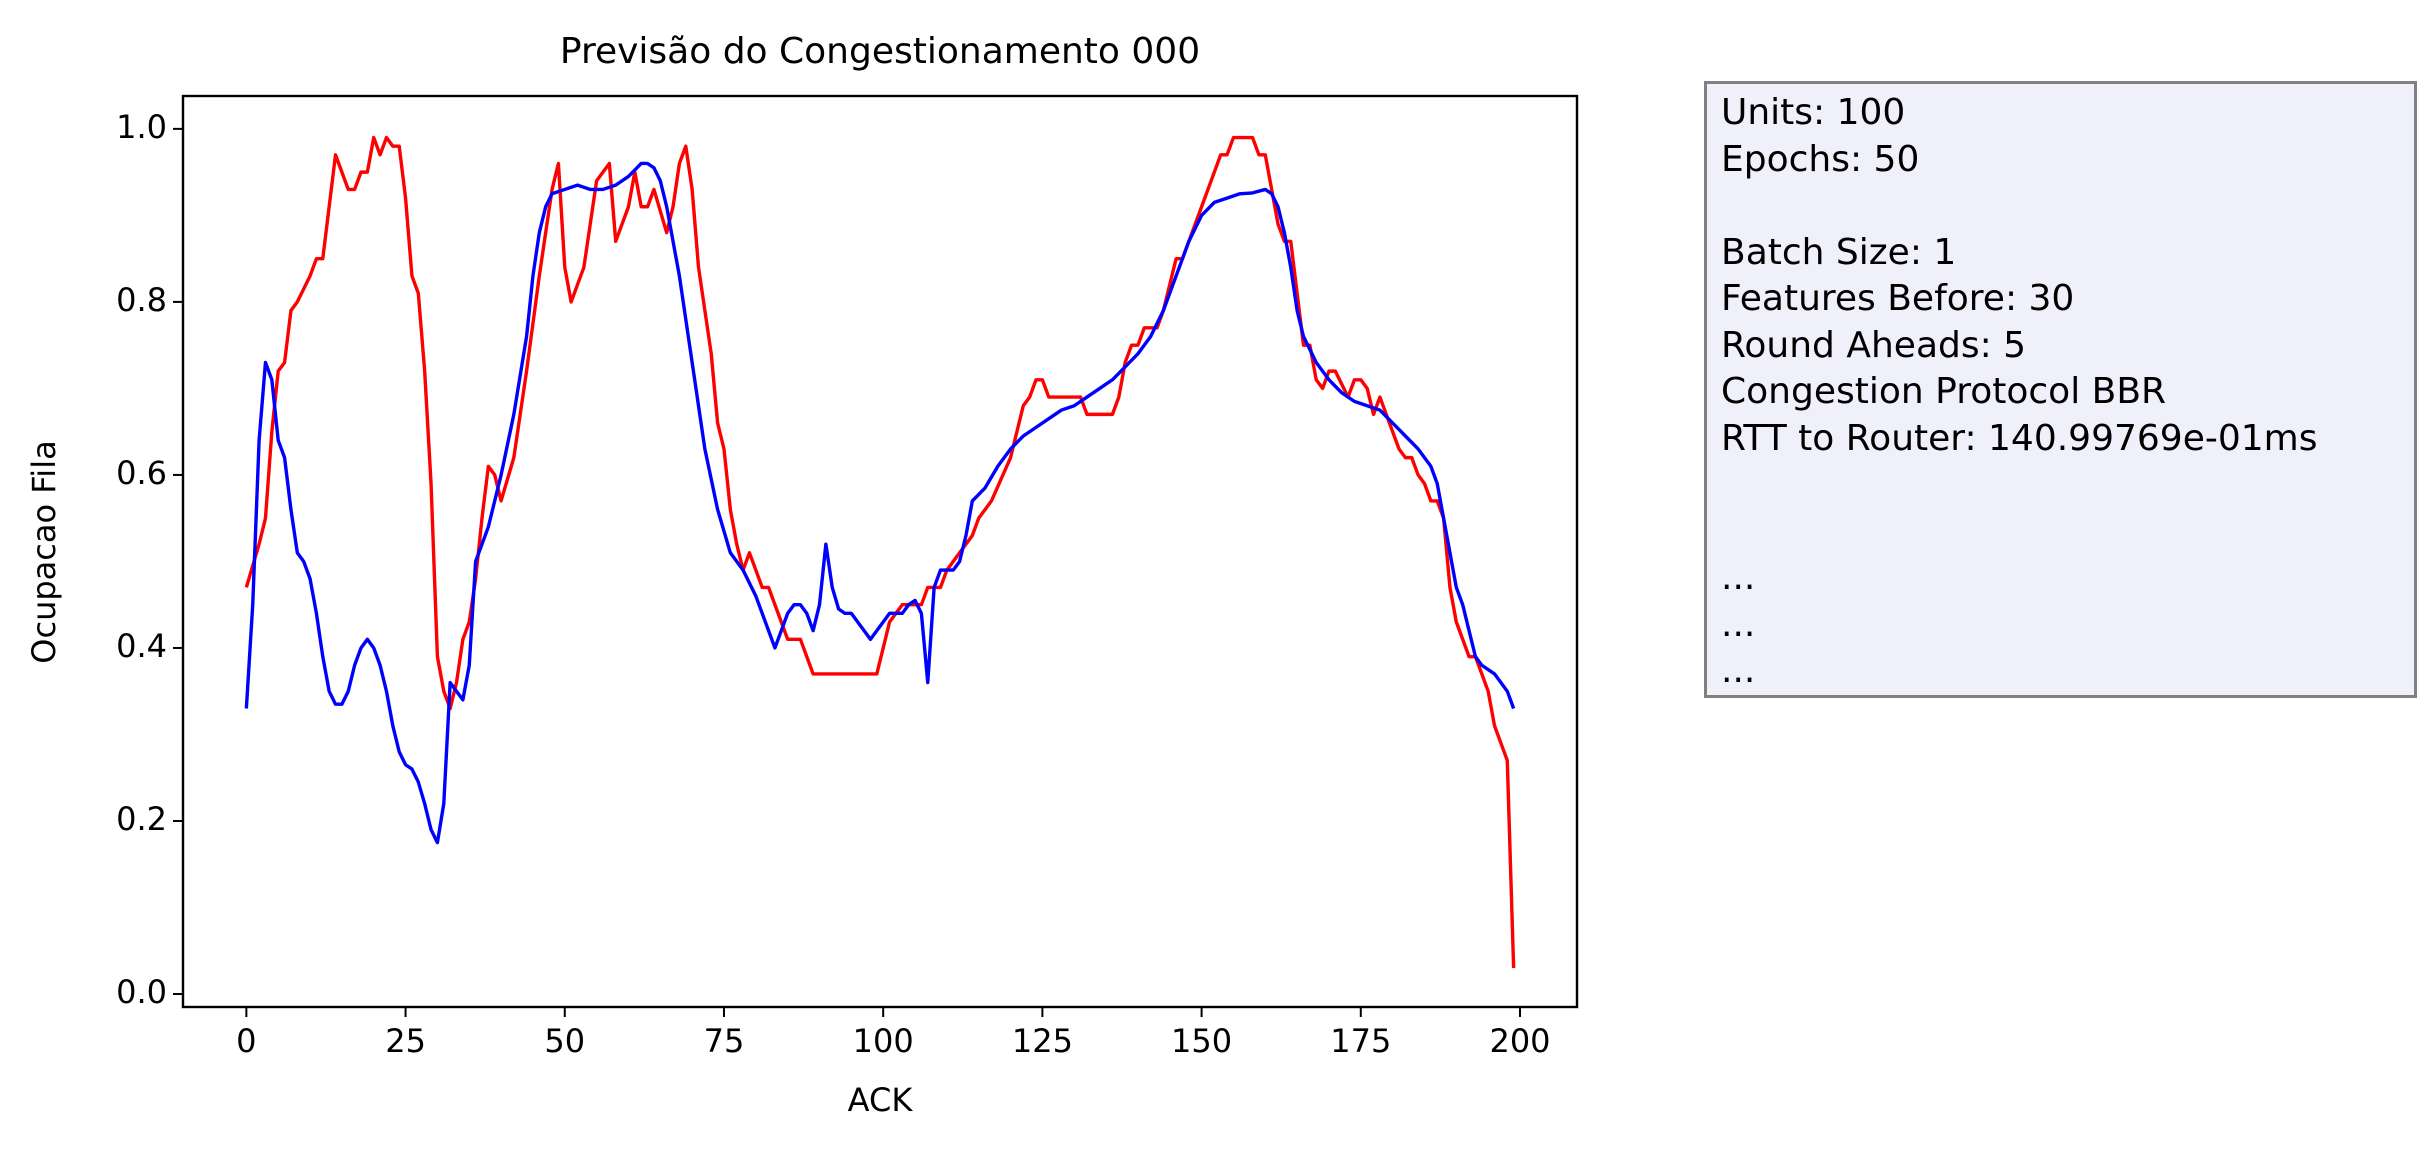 Image resolution: width=2436 pixels, height=1155 pixels. Describe the element at coordinates (881, 1100) in the screenshot. I see `x-axis-label: ACK` at that location.